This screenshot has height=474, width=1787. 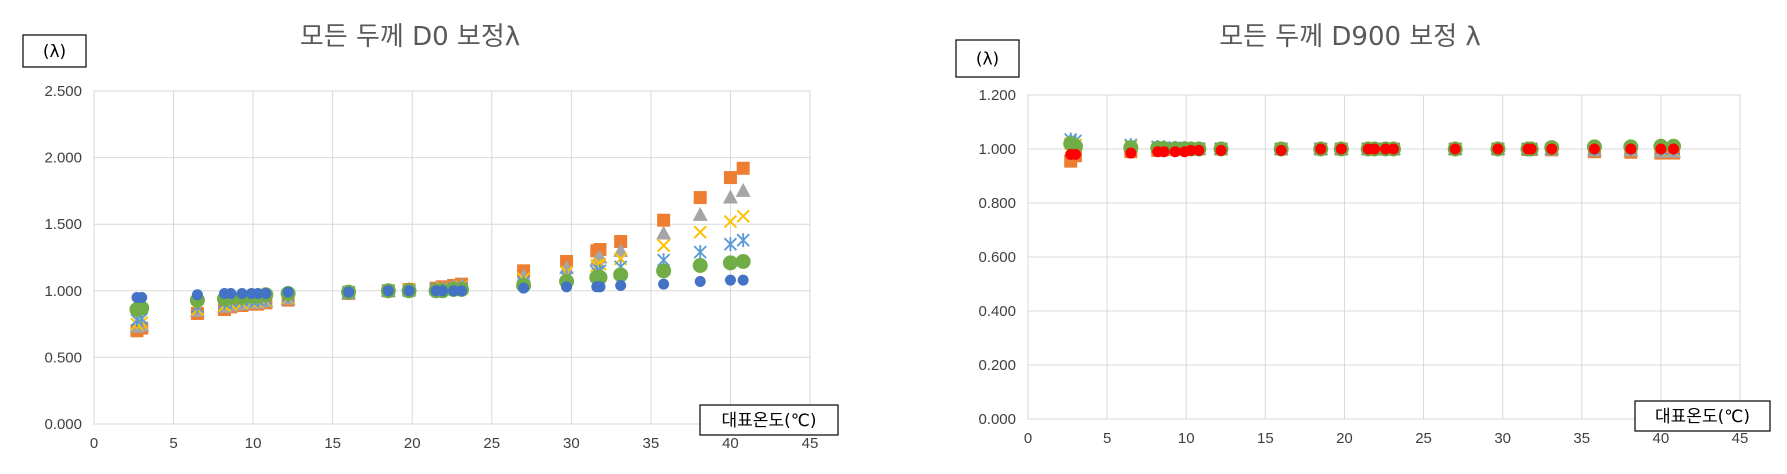 What do you see at coordinates (810, 443) in the screenshot?
I see `x-tick-label: 45` at bounding box center [810, 443].